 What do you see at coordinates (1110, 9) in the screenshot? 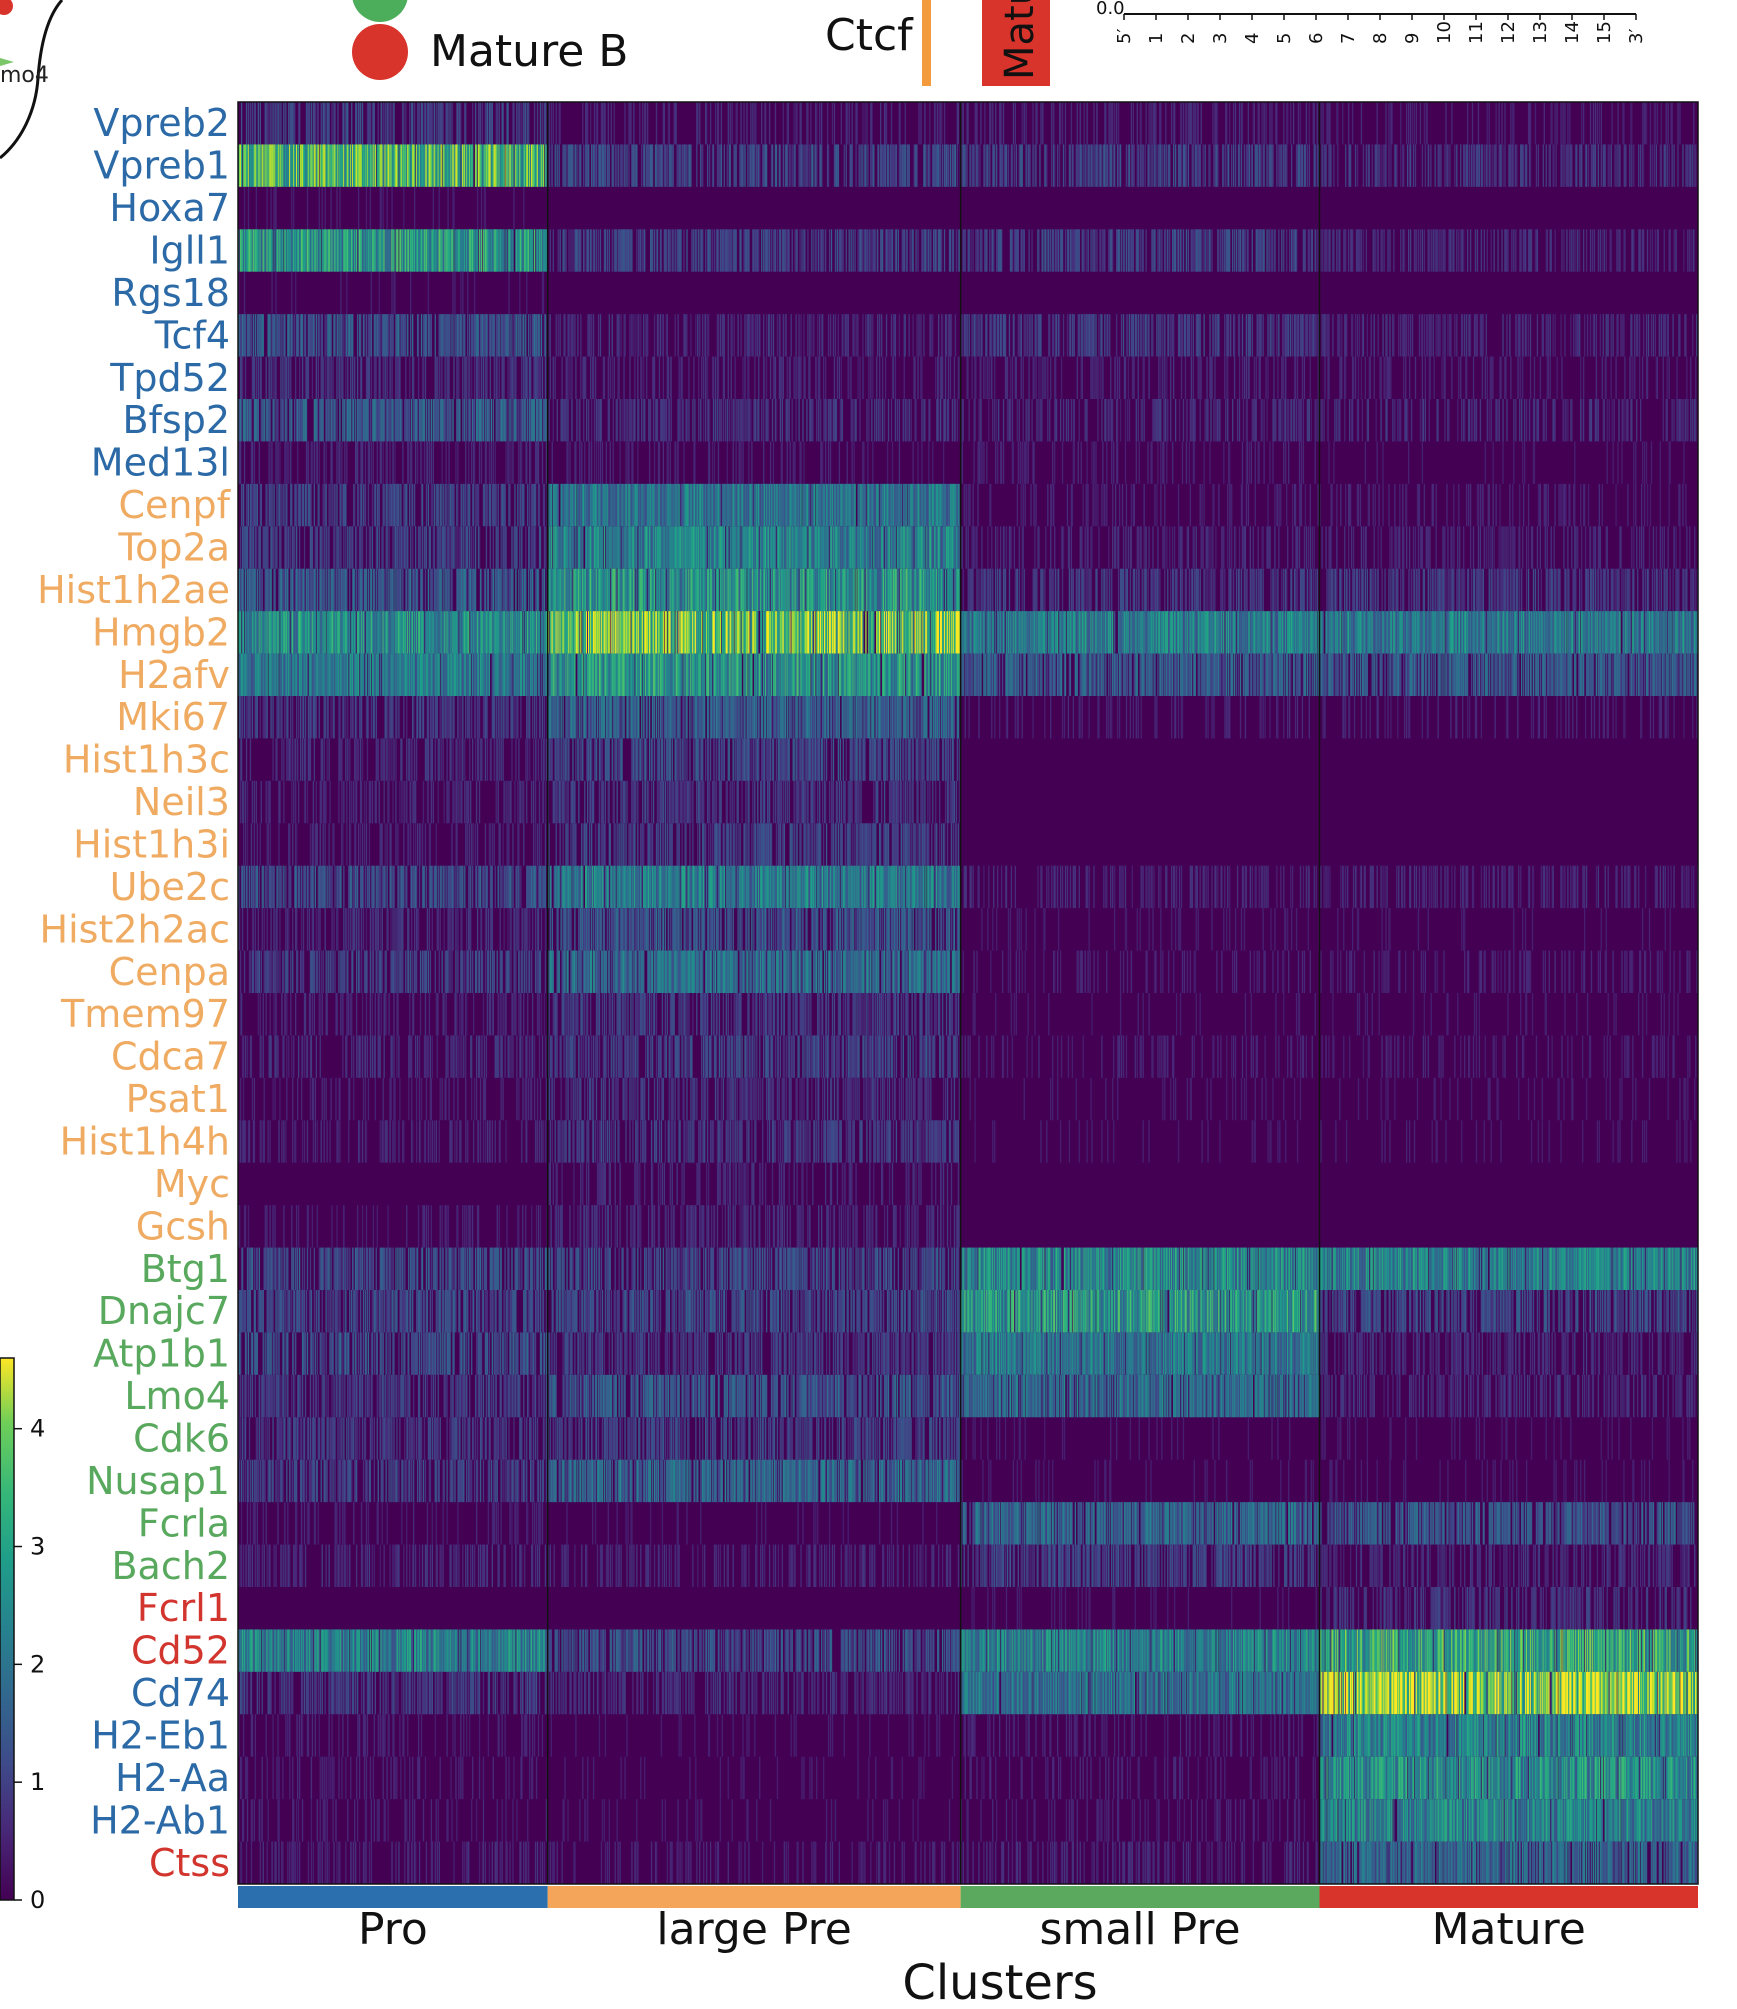
I see `motif-ytick: 0.0` at bounding box center [1110, 9].